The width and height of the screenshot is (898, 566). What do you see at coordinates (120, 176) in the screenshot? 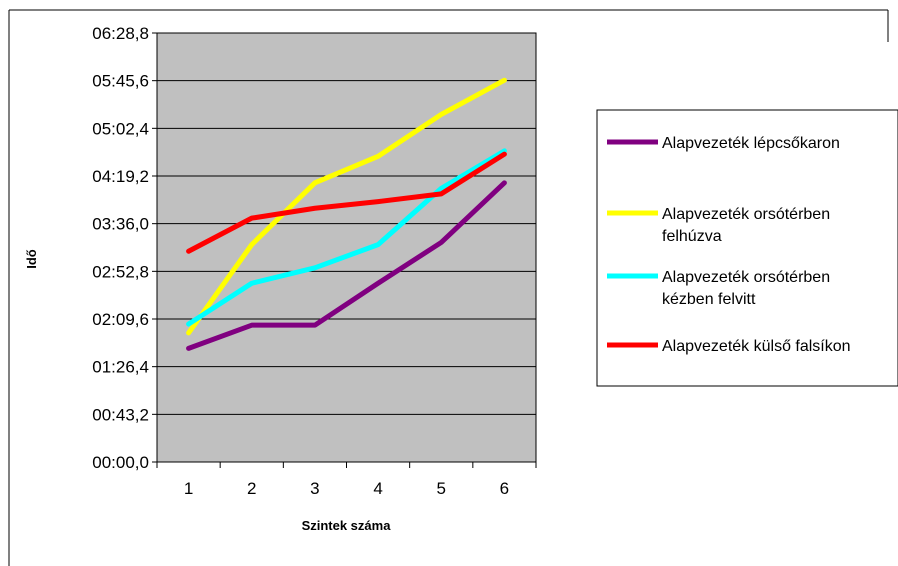
I see `y-tick-label: 04:19,2` at bounding box center [120, 176].